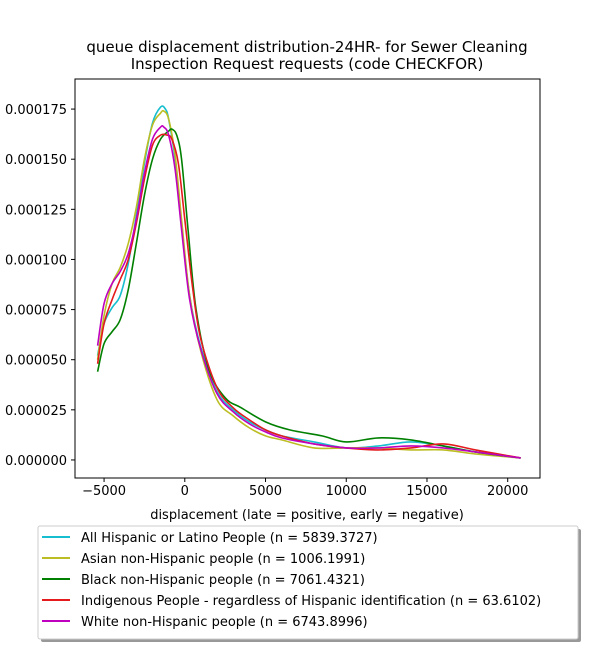 The height and width of the screenshot is (650, 600). I want to click on x-tick-label: −5000, so click(104, 491).